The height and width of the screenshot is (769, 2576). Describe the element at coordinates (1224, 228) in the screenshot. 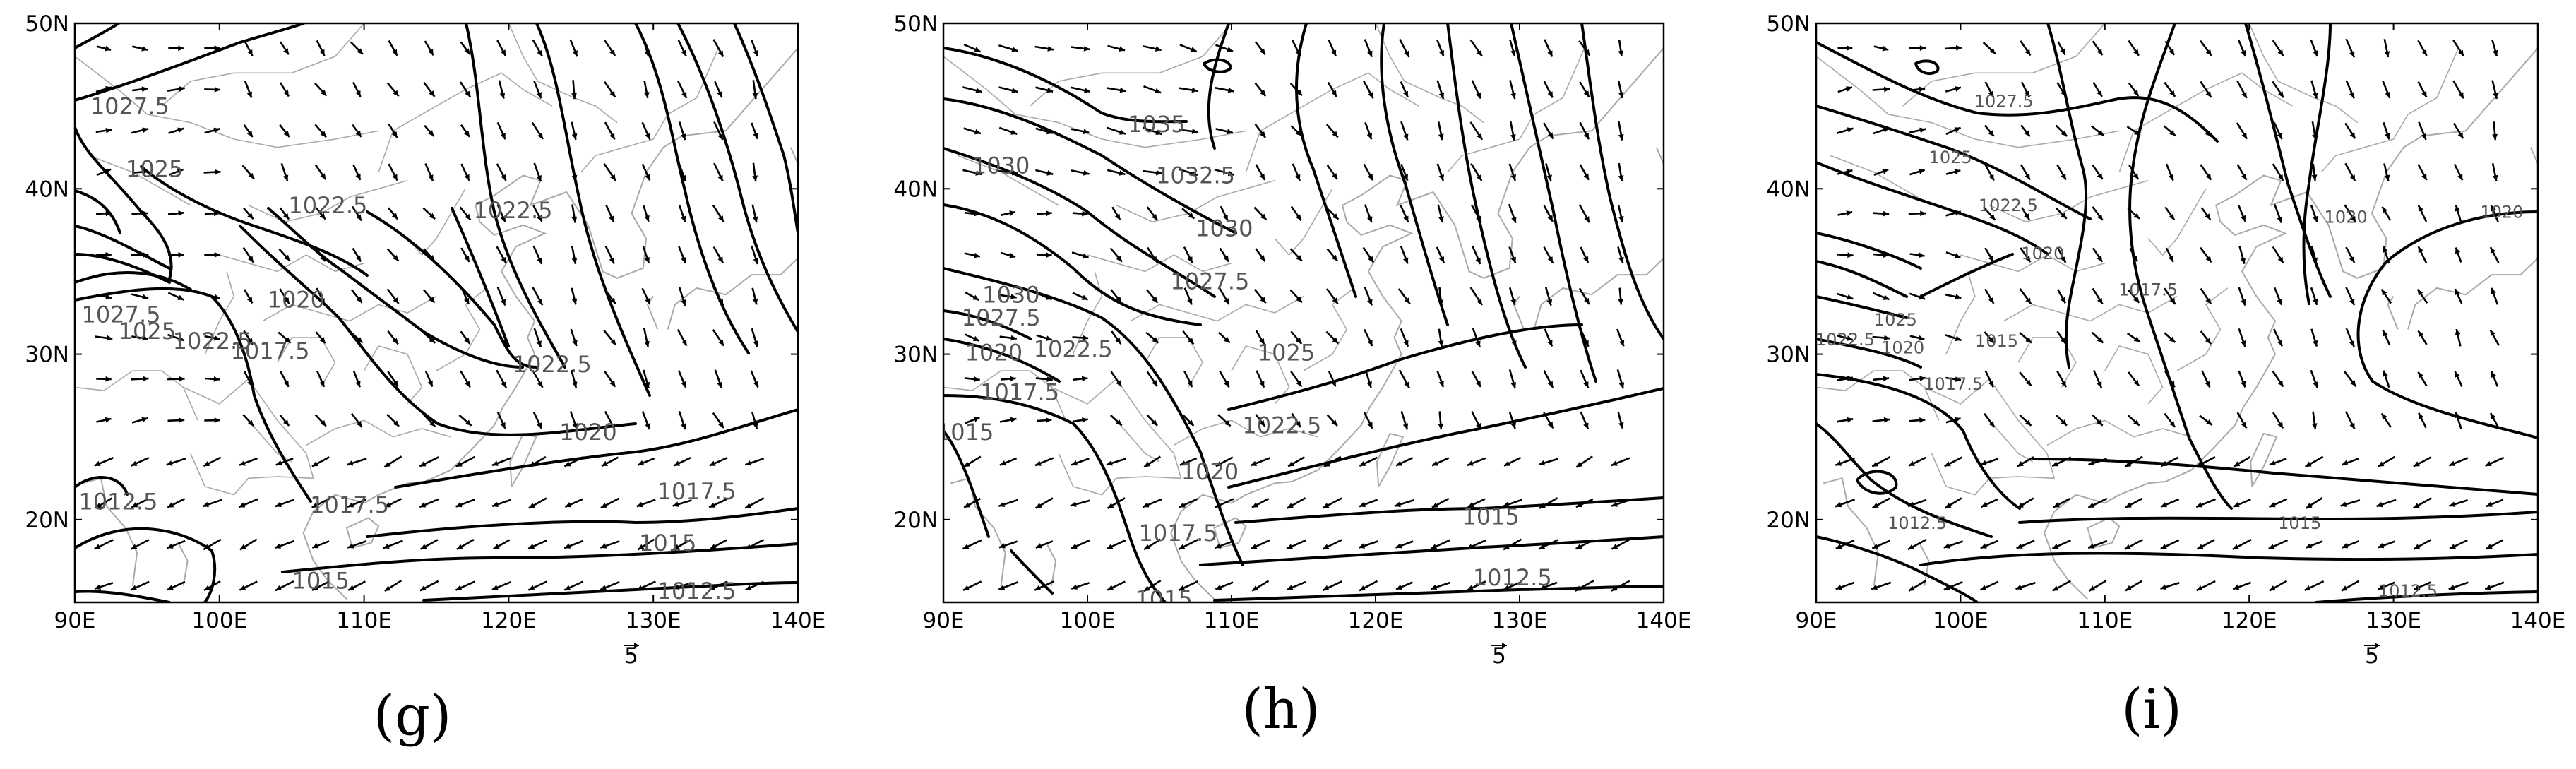

I see `isobar-label: 1030` at that location.